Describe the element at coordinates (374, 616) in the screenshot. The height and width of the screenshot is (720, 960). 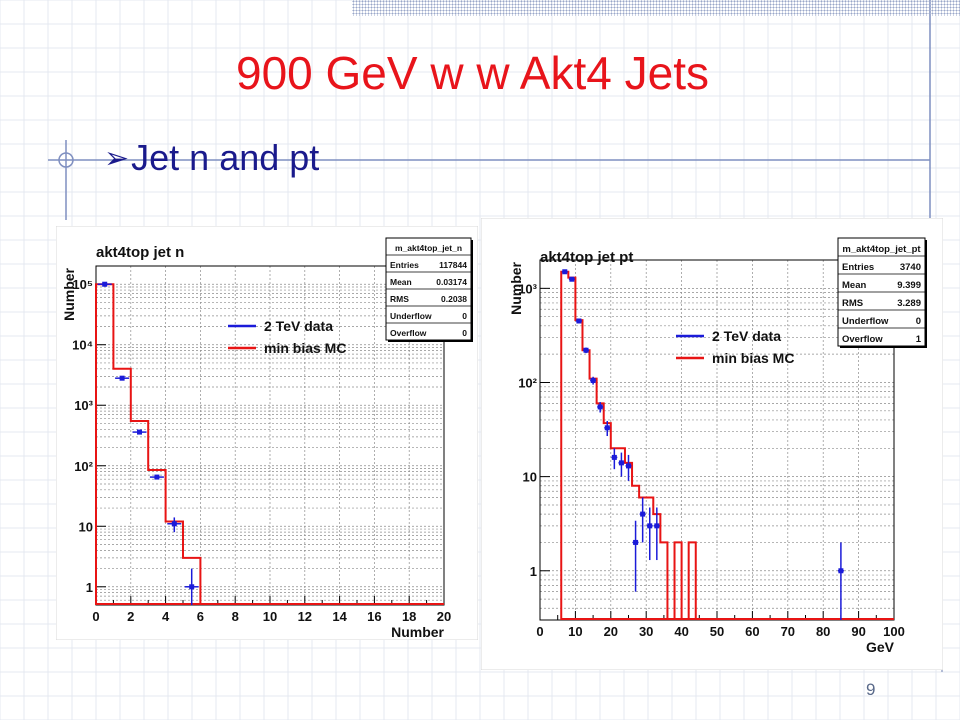
I see `x-tick-label: 16` at that location.